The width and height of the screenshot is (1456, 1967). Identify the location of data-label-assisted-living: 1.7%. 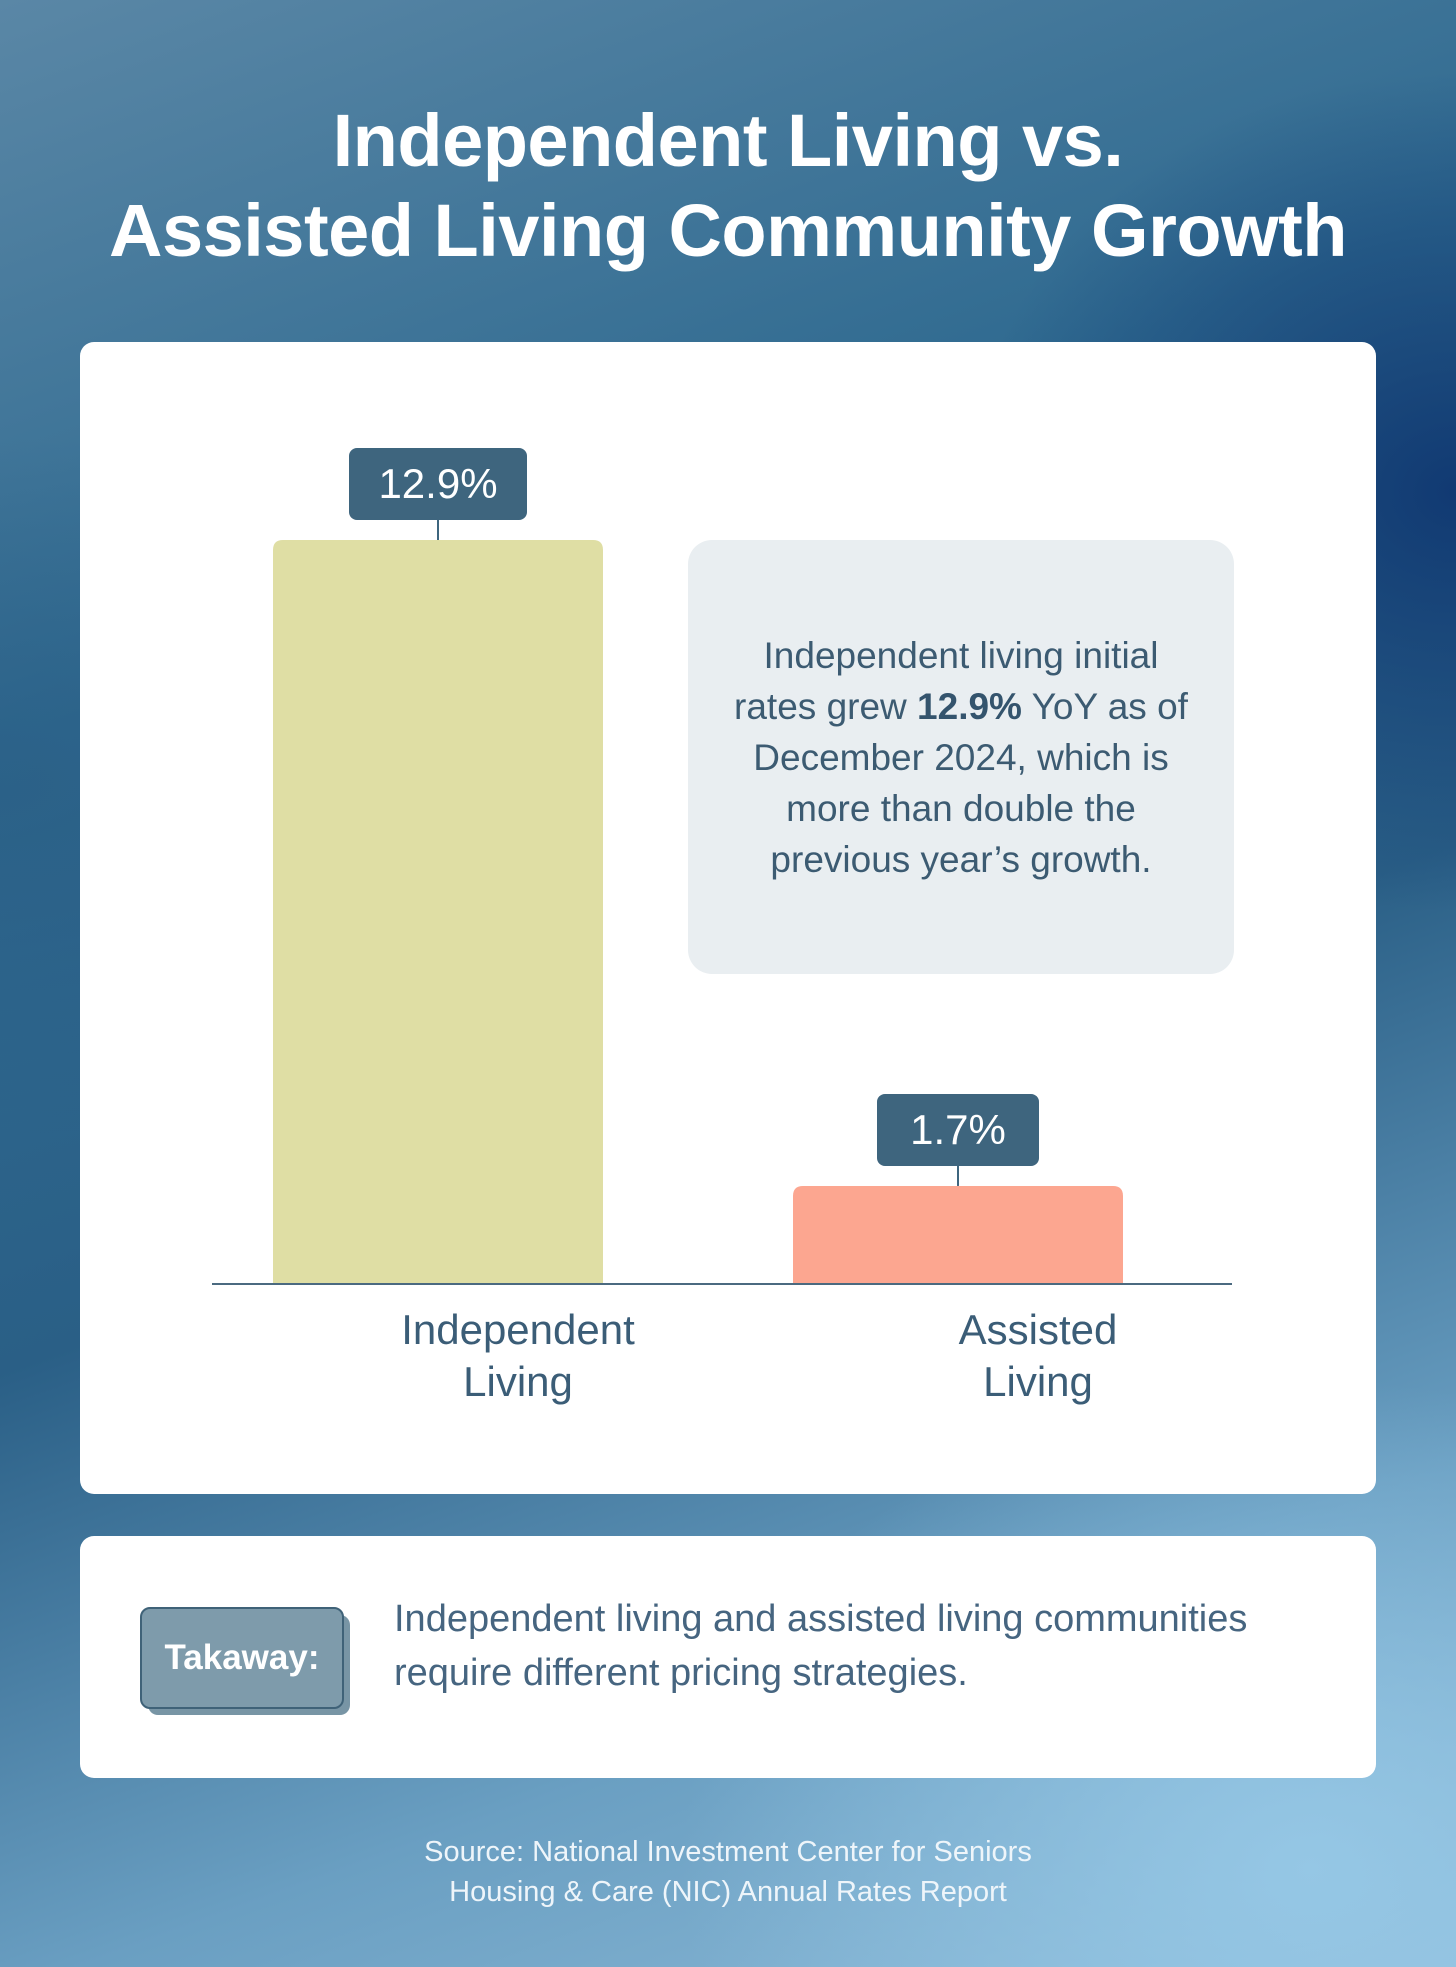
(958, 1129).